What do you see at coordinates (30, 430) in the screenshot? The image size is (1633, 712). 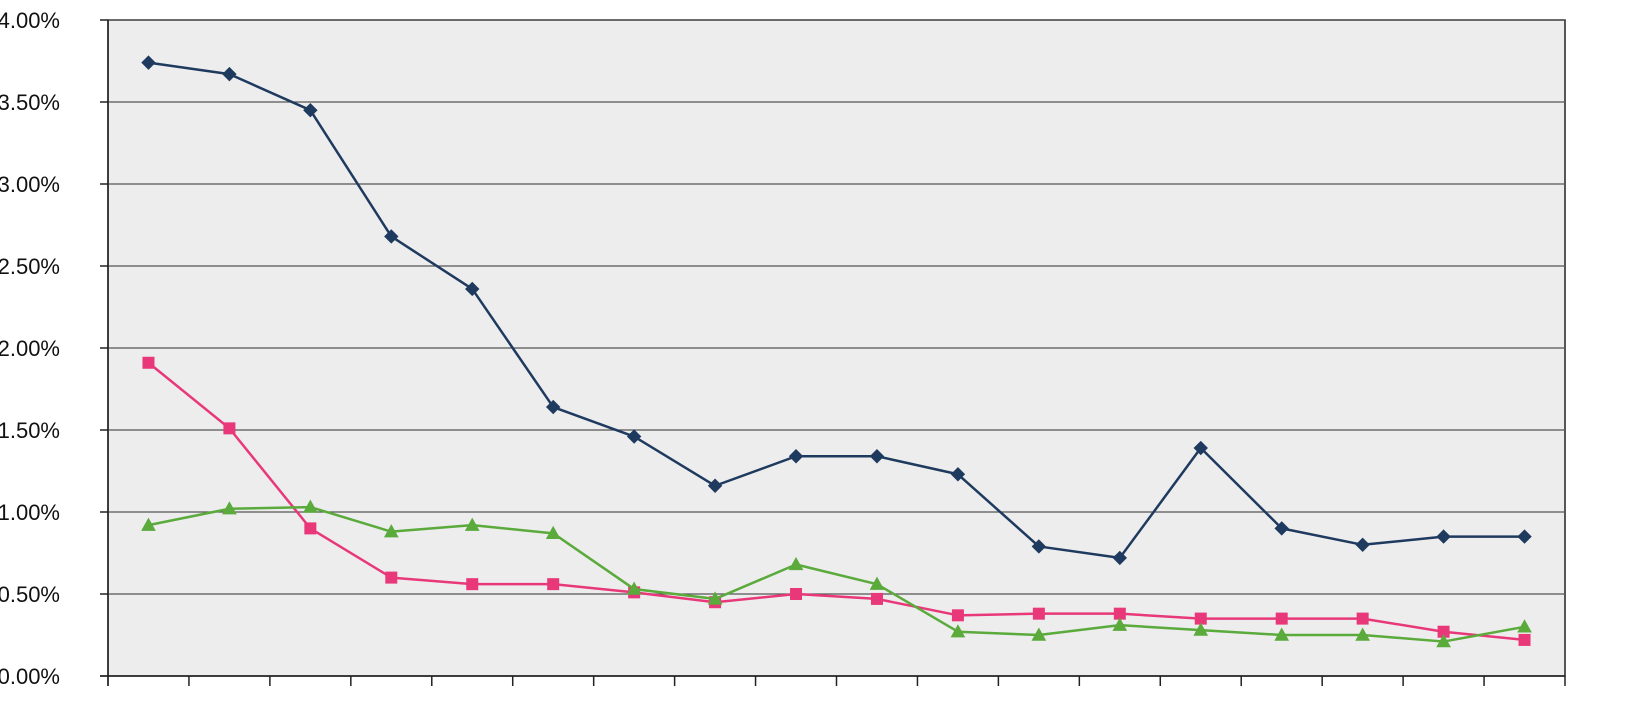 I see `y-tick-label: 1.50%` at bounding box center [30, 430].